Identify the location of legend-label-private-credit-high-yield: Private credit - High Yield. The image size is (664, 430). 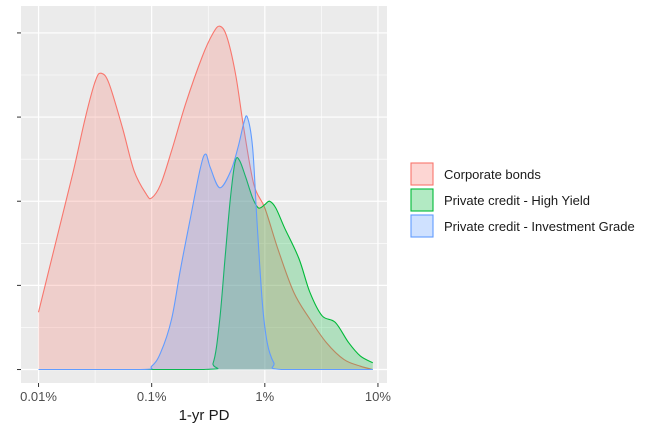
(517, 200).